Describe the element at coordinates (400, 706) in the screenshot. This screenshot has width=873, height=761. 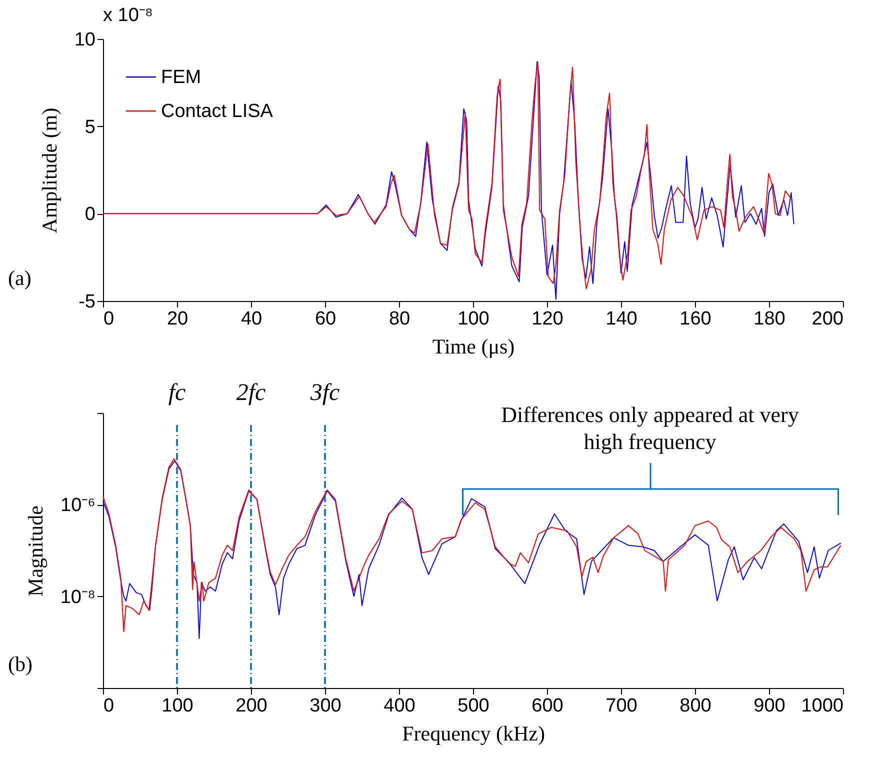
I see `x-tick-label: 400` at that location.